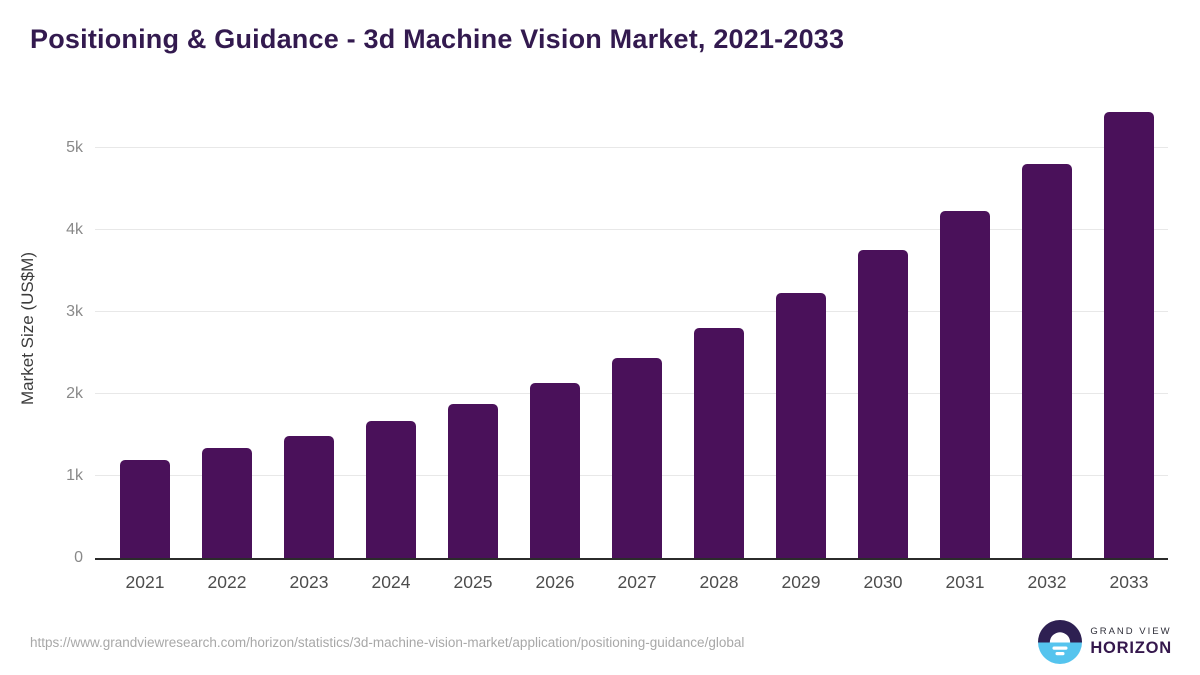 The width and height of the screenshot is (1200, 675). I want to click on x-tick-label-2029: 2029, so click(801, 582).